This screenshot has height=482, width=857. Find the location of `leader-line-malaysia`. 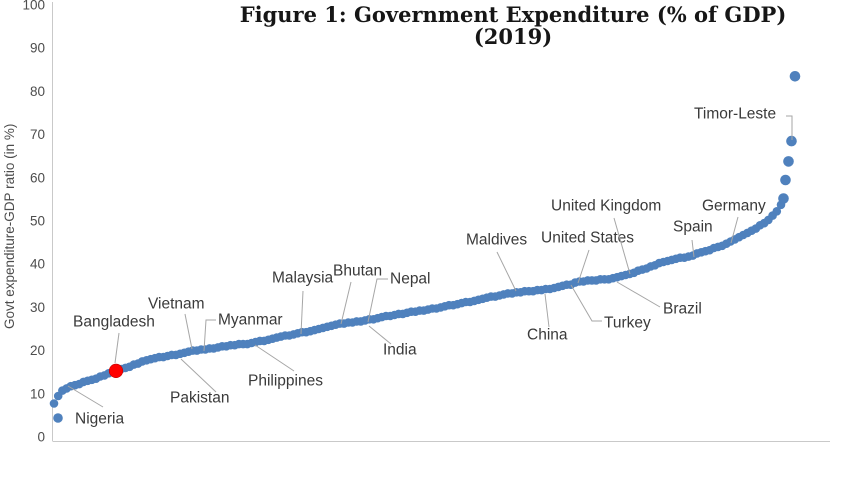

leader-line-malaysia is located at coordinates (302, 312).